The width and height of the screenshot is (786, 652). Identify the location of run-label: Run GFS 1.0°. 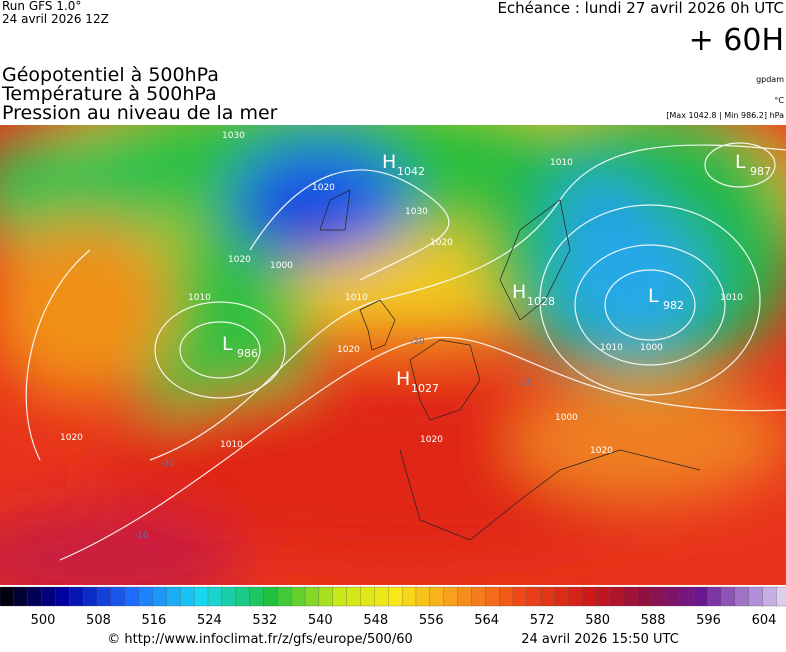
(41, 6).